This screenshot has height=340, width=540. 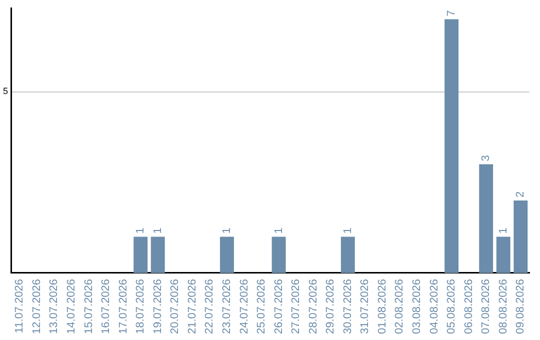 What do you see at coordinates (313, 306) in the screenshot?
I see `x-tick-label: 28.07.2026` at bounding box center [313, 306].